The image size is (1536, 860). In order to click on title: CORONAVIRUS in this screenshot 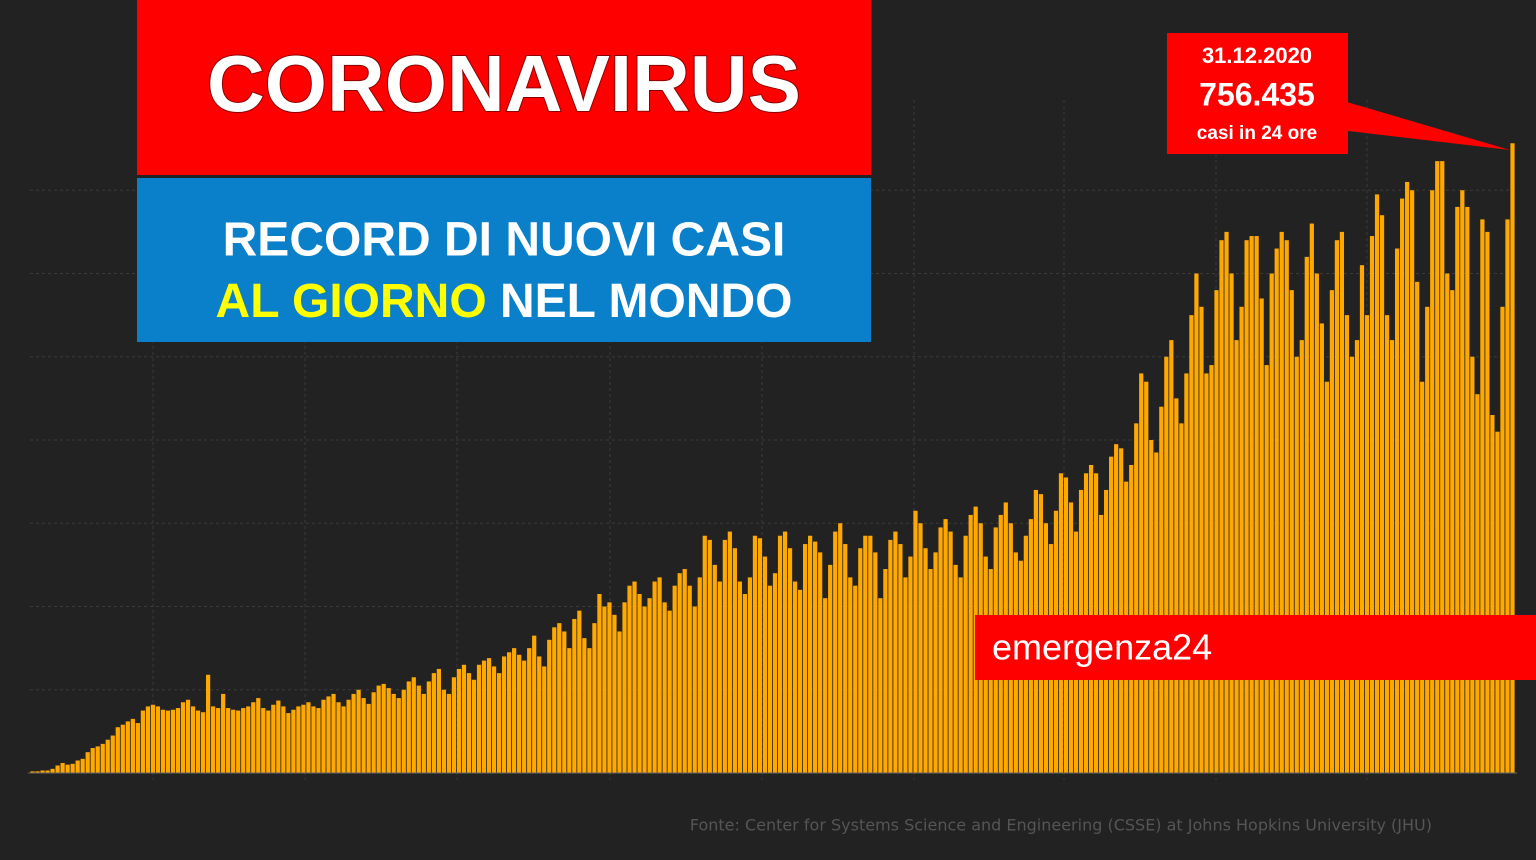, I will do `click(504, 83)`.